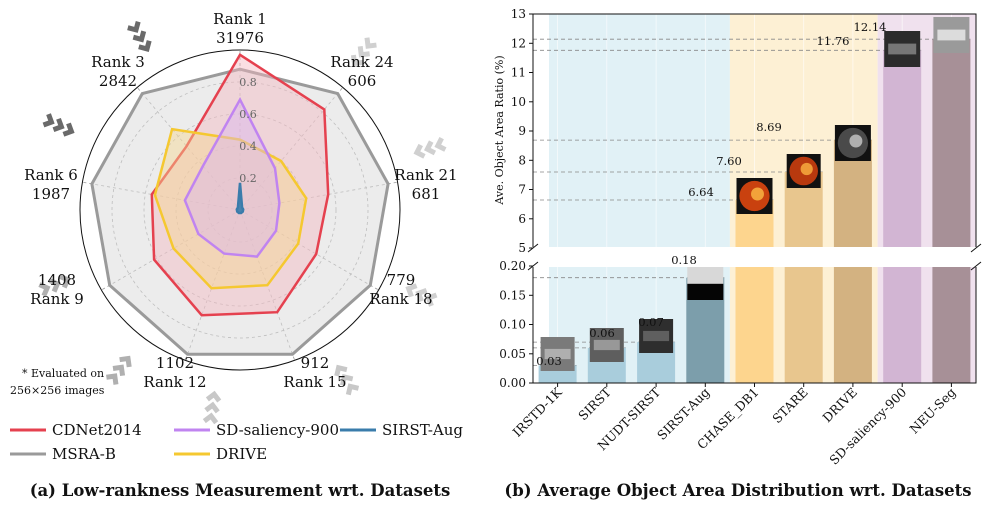 This screenshot has height=511, width=996. Describe the element at coordinates (512, 295) in the screenshot. I see `y-tick-label: 0.15` at that location.